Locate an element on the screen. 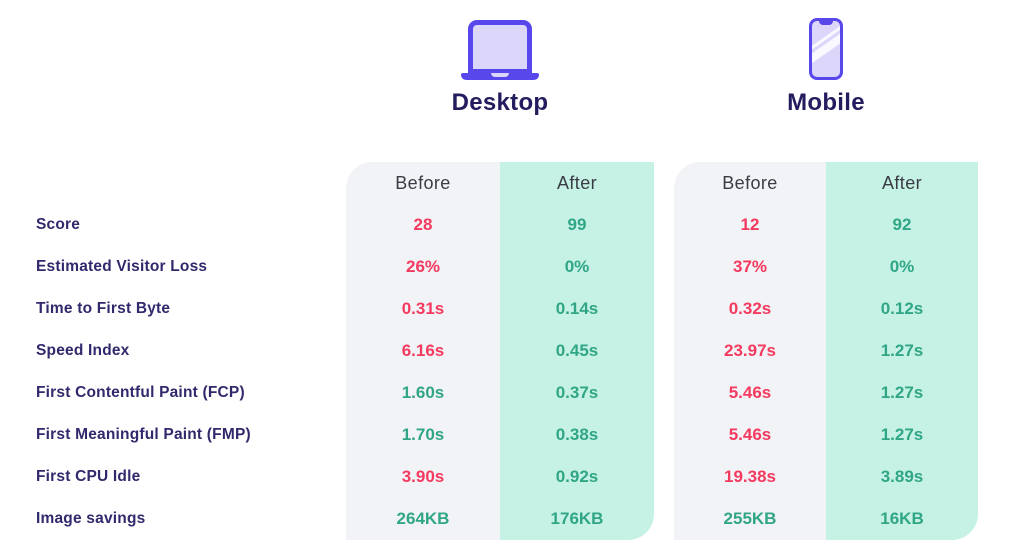 Image resolution: width=1024 pixels, height=560 pixels. desktop-before-image-savings: 264KB is located at coordinates (423, 518).